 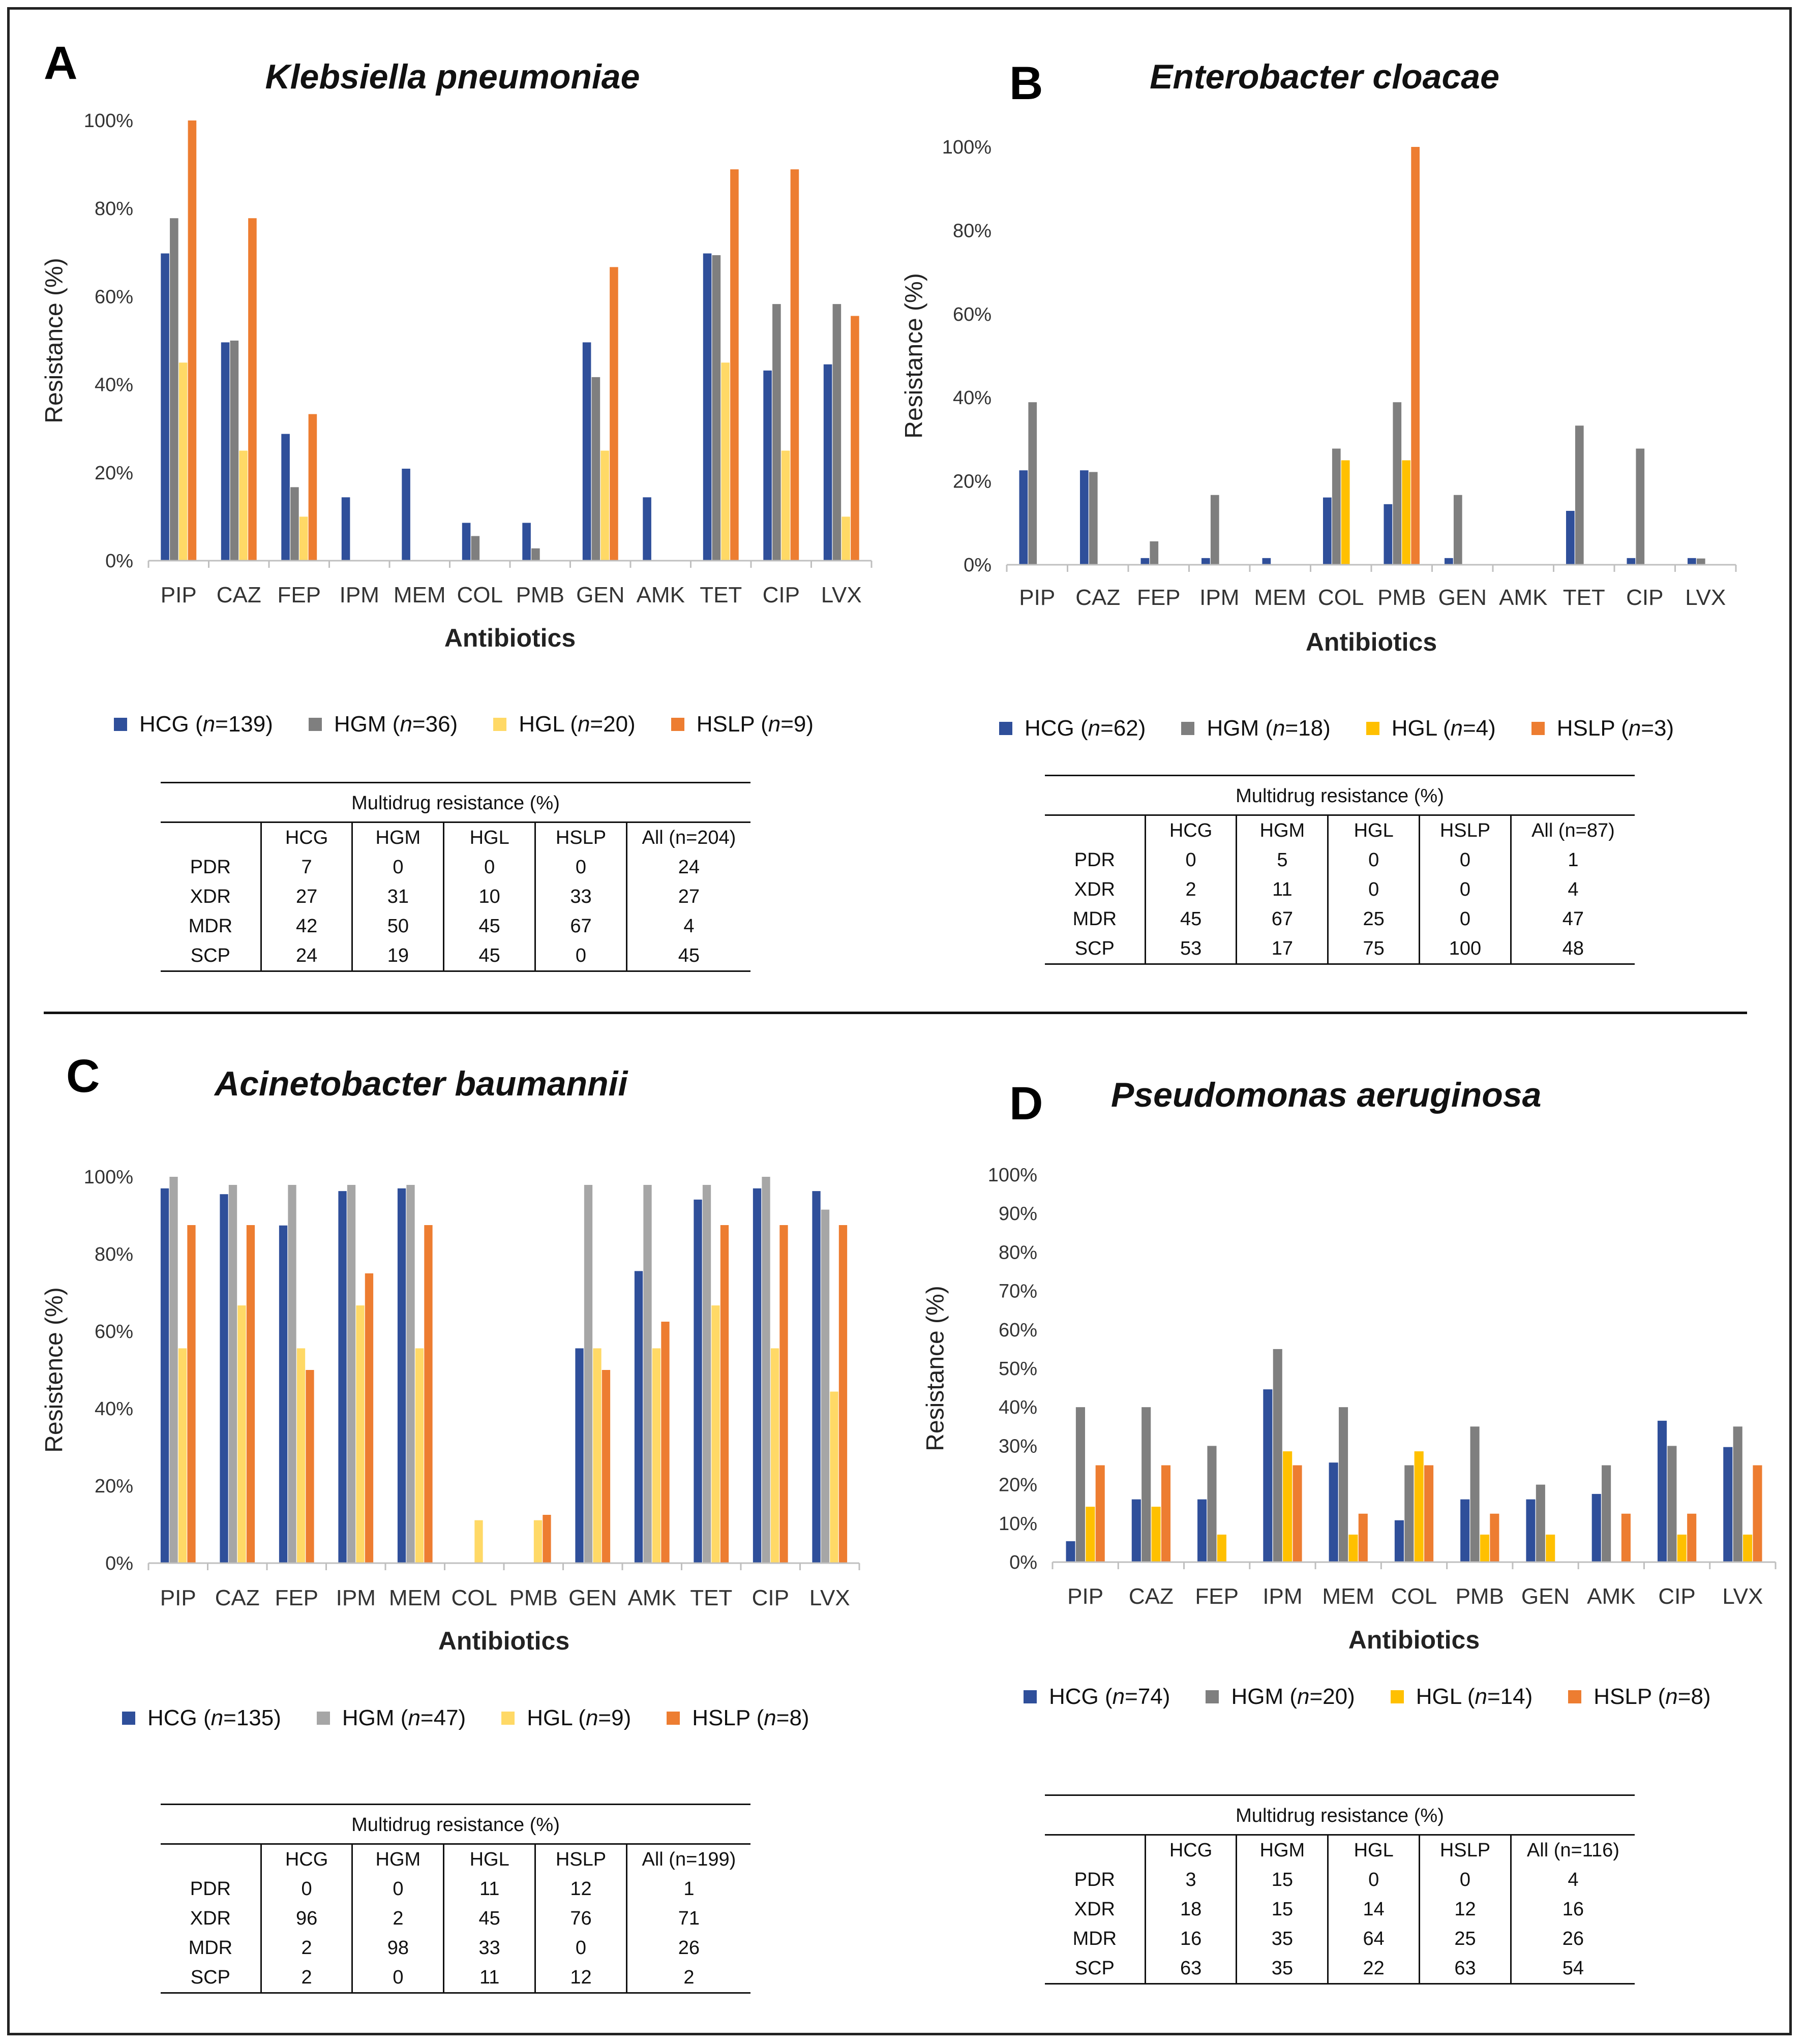 What do you see at coordinates (580, 896) in the screenshot?
I see `mdr-cell: 33` at bounding box center [580, 896].